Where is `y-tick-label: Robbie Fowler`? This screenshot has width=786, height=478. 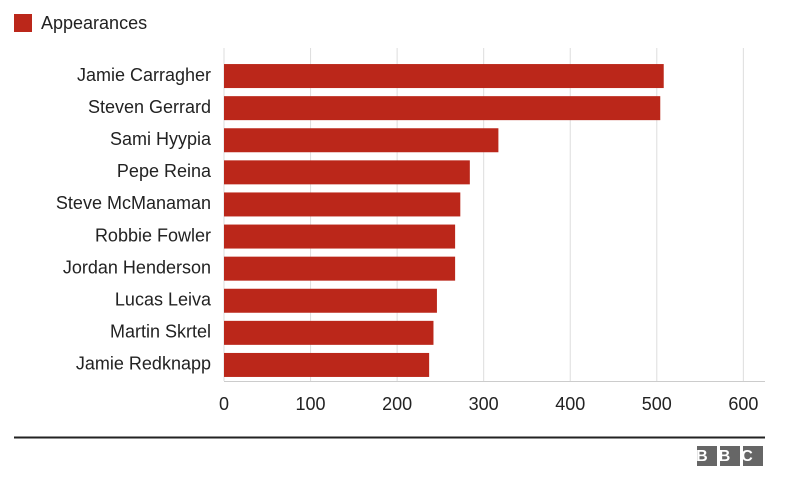 y-tick-label: Robbie Fowler is located at coordinates (153, 235).